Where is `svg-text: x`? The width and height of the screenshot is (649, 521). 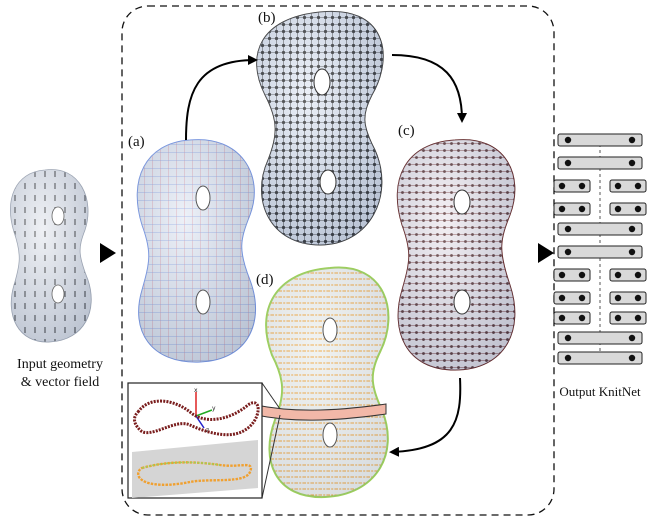
svg-text: x is located at coordinates (196, 390).